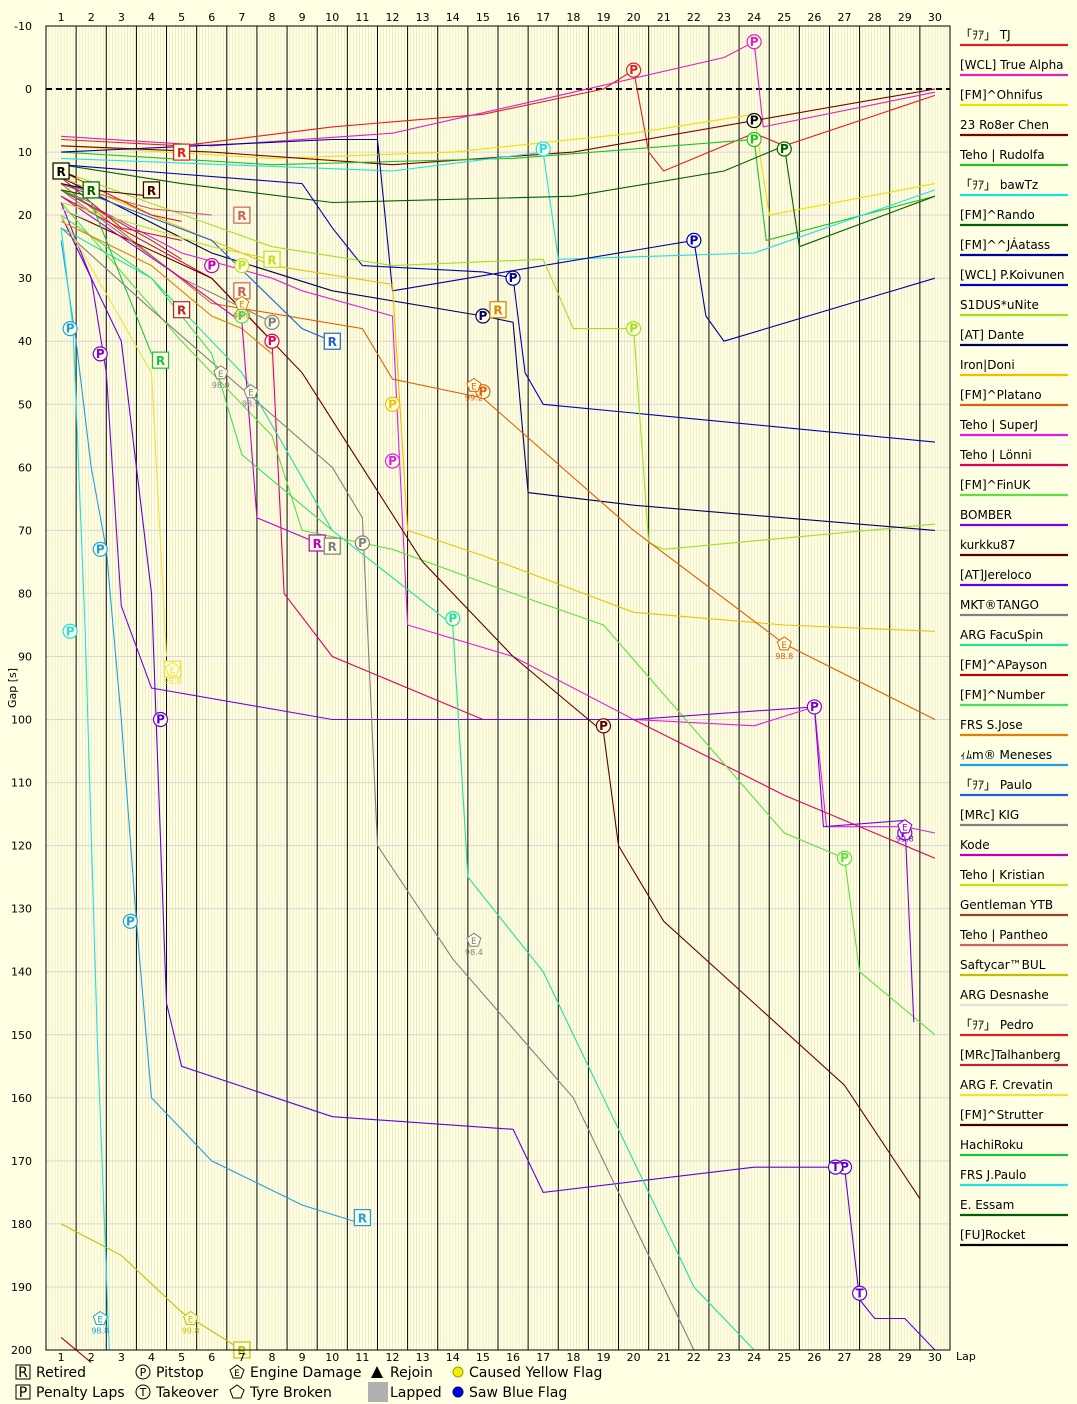 The height and width of the screenshot is (1404, 1077). I want to click on legend-label-0: Retired, so click(61, 1373).